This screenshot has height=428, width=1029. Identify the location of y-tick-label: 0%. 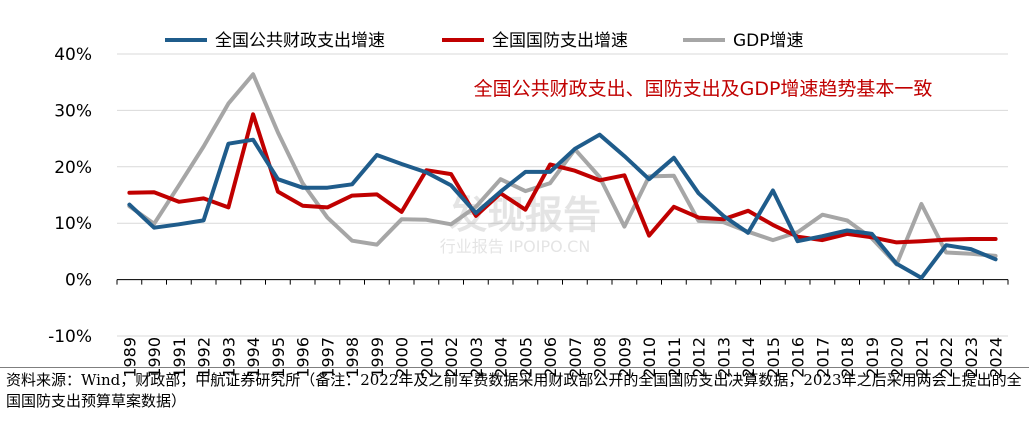
(78, 281).